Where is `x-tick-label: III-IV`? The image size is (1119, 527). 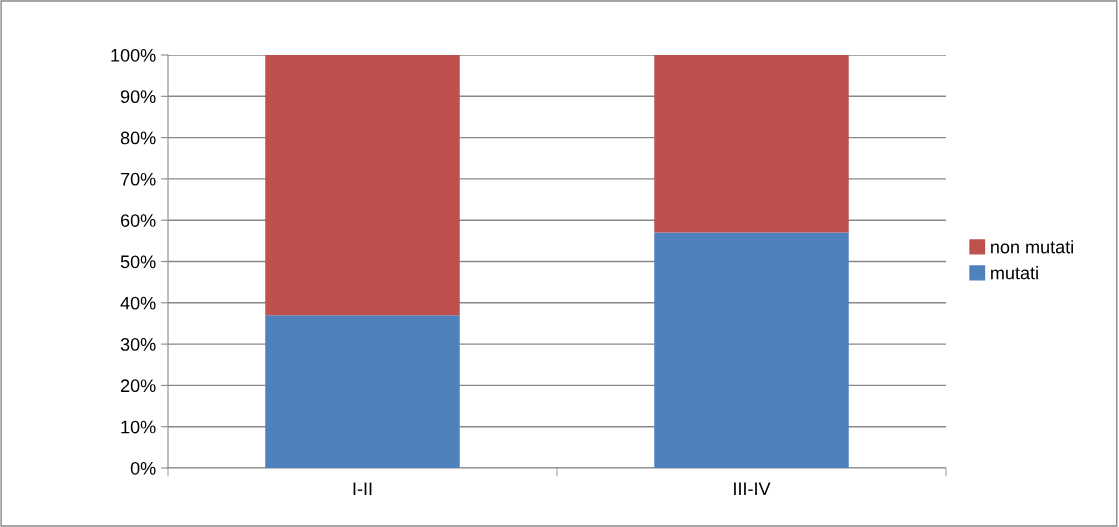 x-tick-label: III-IV is located at coordinates (752, 488).